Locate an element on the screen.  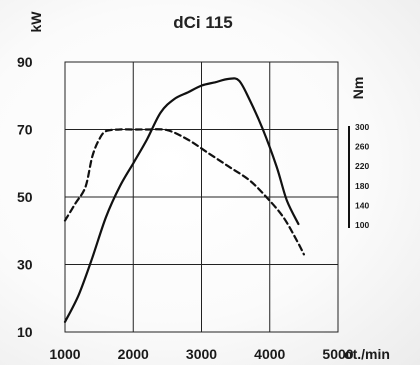
x-tick-label: 5000 is located at coordinates (337, 354).